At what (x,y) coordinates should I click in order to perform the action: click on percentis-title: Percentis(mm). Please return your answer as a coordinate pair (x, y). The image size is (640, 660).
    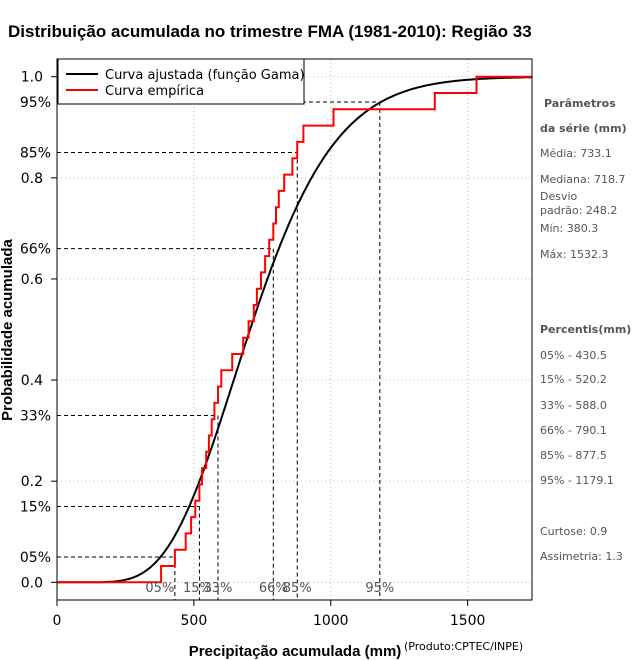
    Looking at the image, I should click on (585, 329).